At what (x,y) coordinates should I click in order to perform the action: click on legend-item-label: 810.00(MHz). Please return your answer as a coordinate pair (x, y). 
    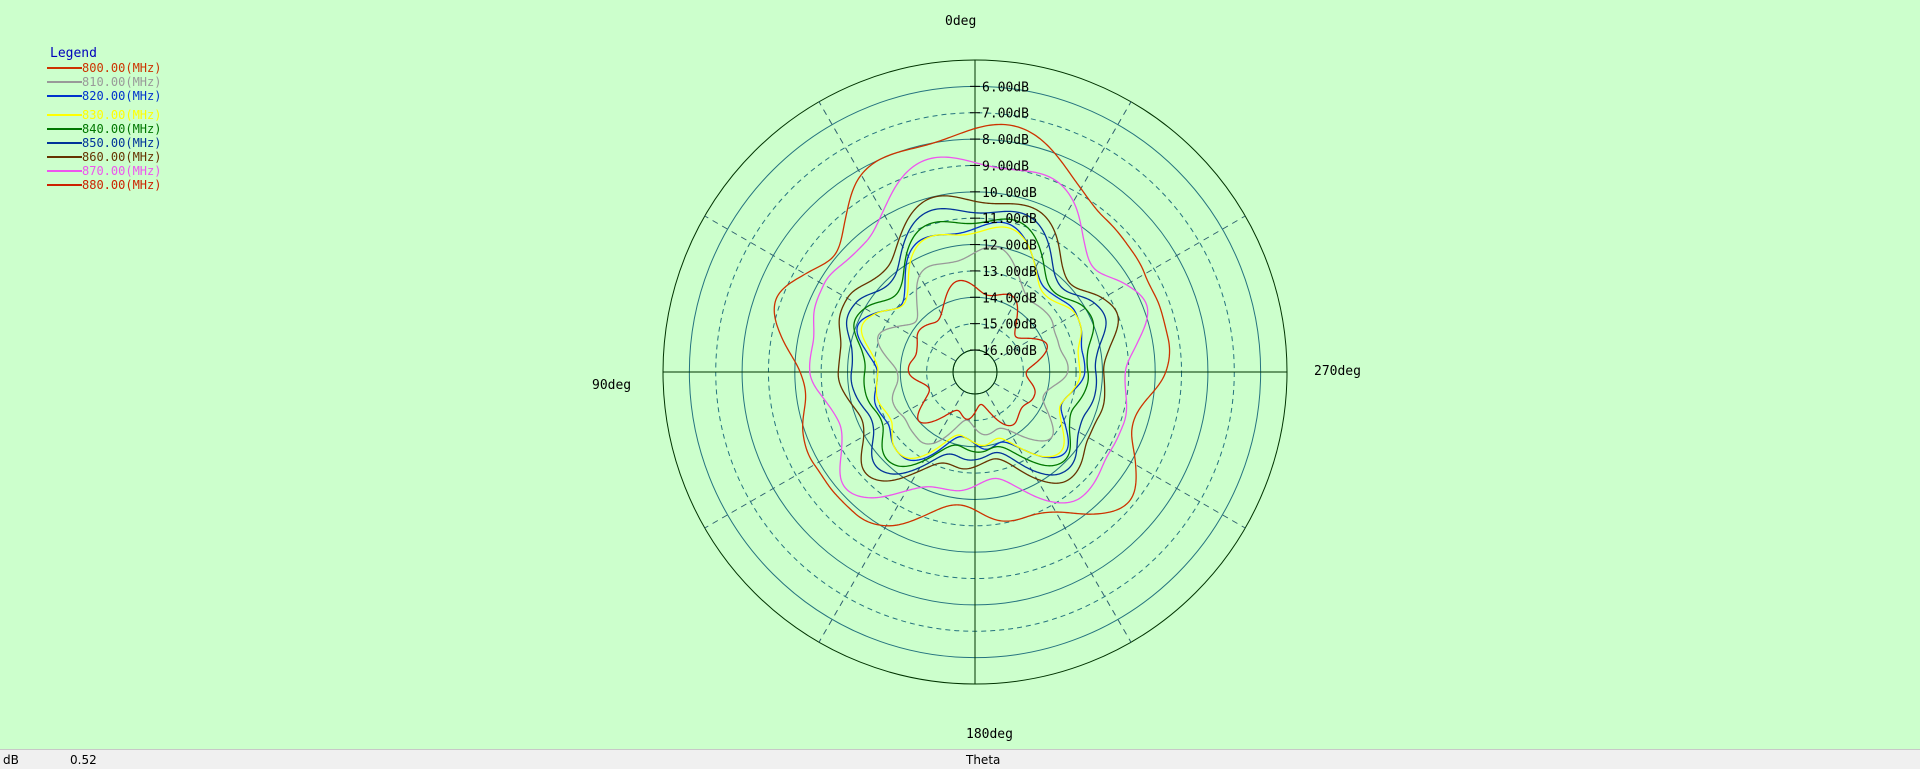
    Looking at the image, I should click on (122, 82).